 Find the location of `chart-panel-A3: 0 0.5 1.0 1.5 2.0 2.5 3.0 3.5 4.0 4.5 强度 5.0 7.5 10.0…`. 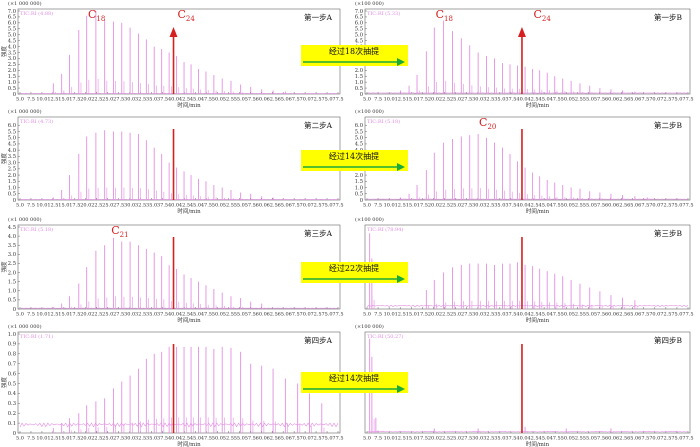

chart-panel-A3: 0 0.5 1.0 1.5 2.0 2.5 3.0 3.5 4.0 4.5 强度 5.0 7.5 10.0… is located at coordinates (172, 270).